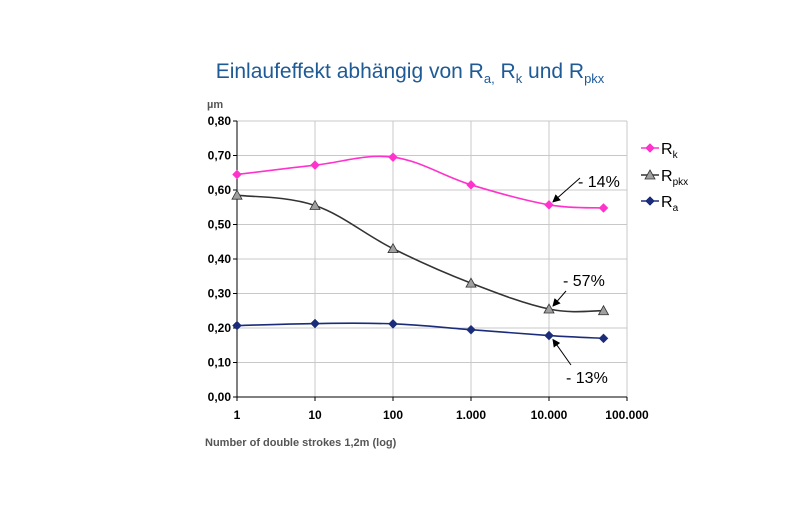 The height and width of the screenshot is (514, 800). What do you see at coordinates (489, 78) in the screenshot?
I see `title-sub-a: a,` at bounding box center [489, 78].